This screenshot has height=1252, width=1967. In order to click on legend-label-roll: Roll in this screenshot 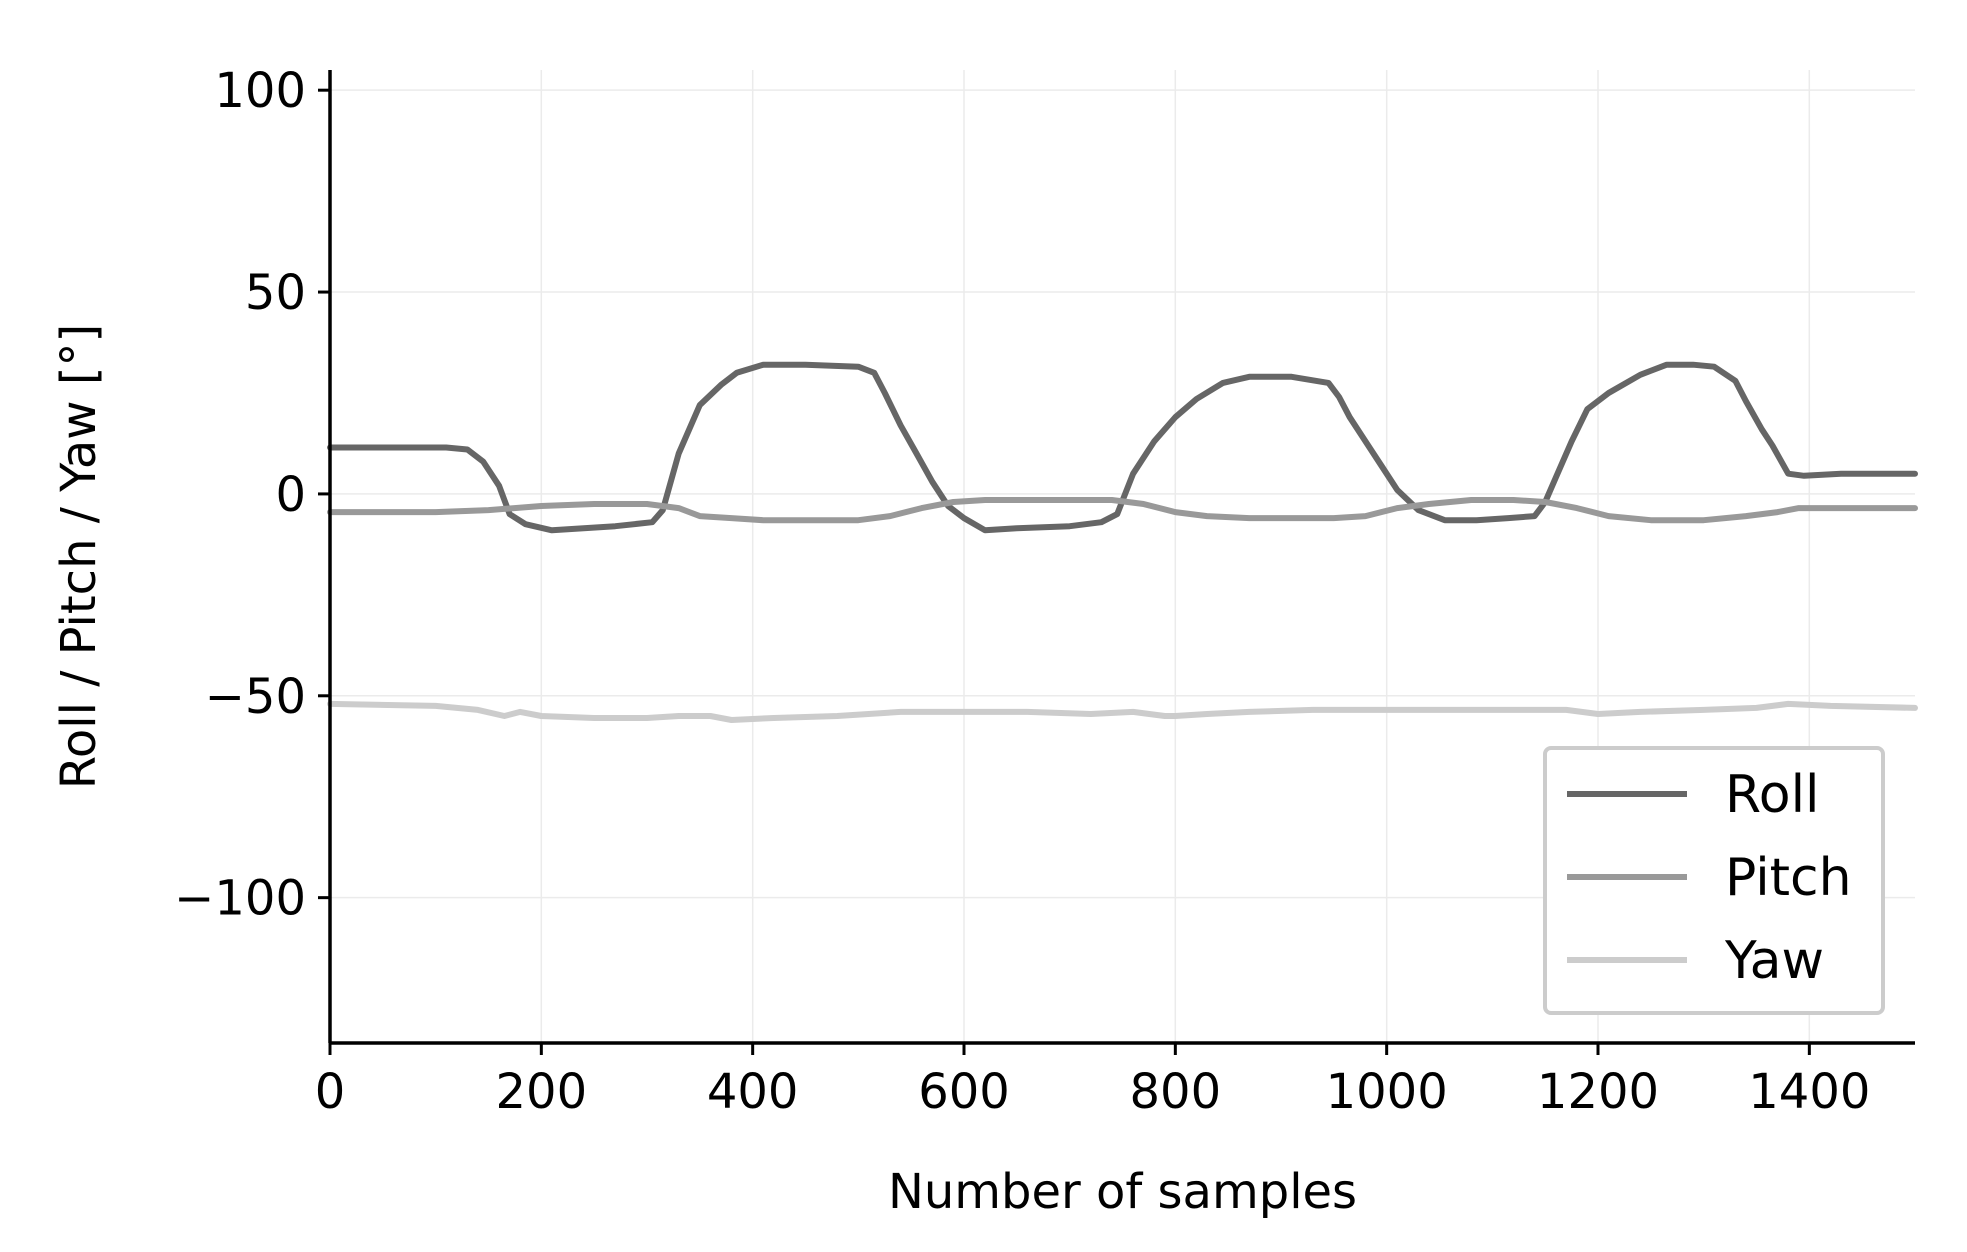, I will do `click(1772, 795)`.